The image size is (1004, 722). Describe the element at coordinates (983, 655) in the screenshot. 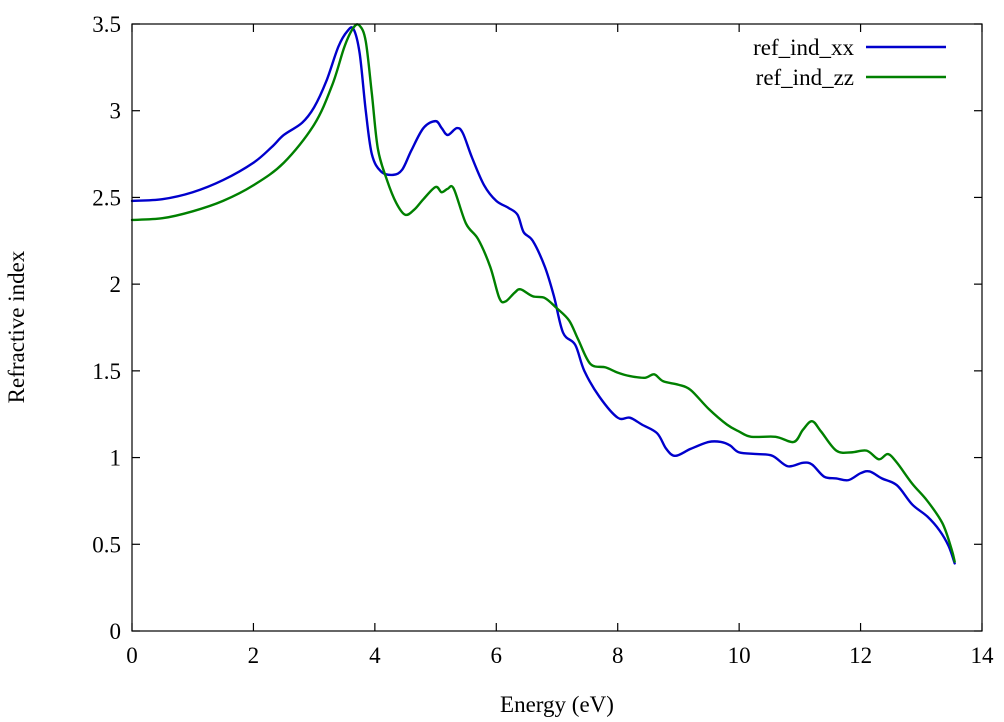

I see `x-tick-label: 14` at that location.